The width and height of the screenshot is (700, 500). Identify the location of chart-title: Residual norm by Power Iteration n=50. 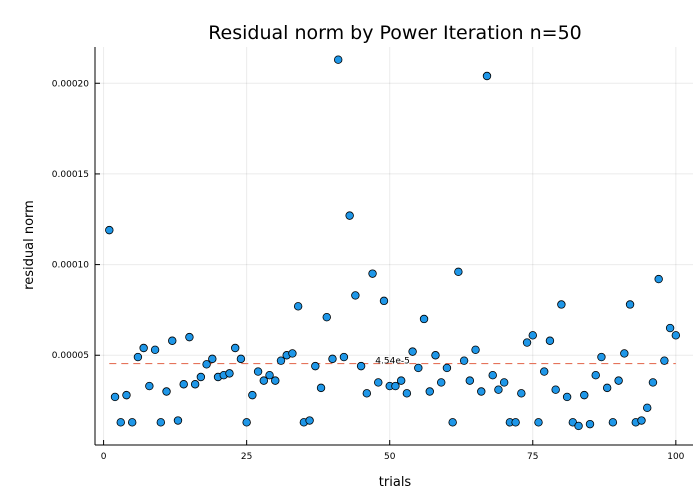
(395, 33).